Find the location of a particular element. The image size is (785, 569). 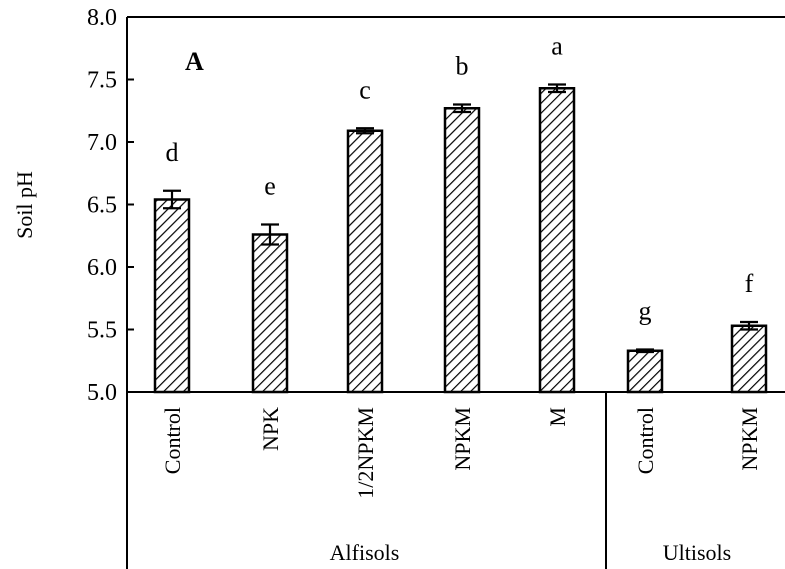

group-label: Alfisols is located at coordinates (365, 552).